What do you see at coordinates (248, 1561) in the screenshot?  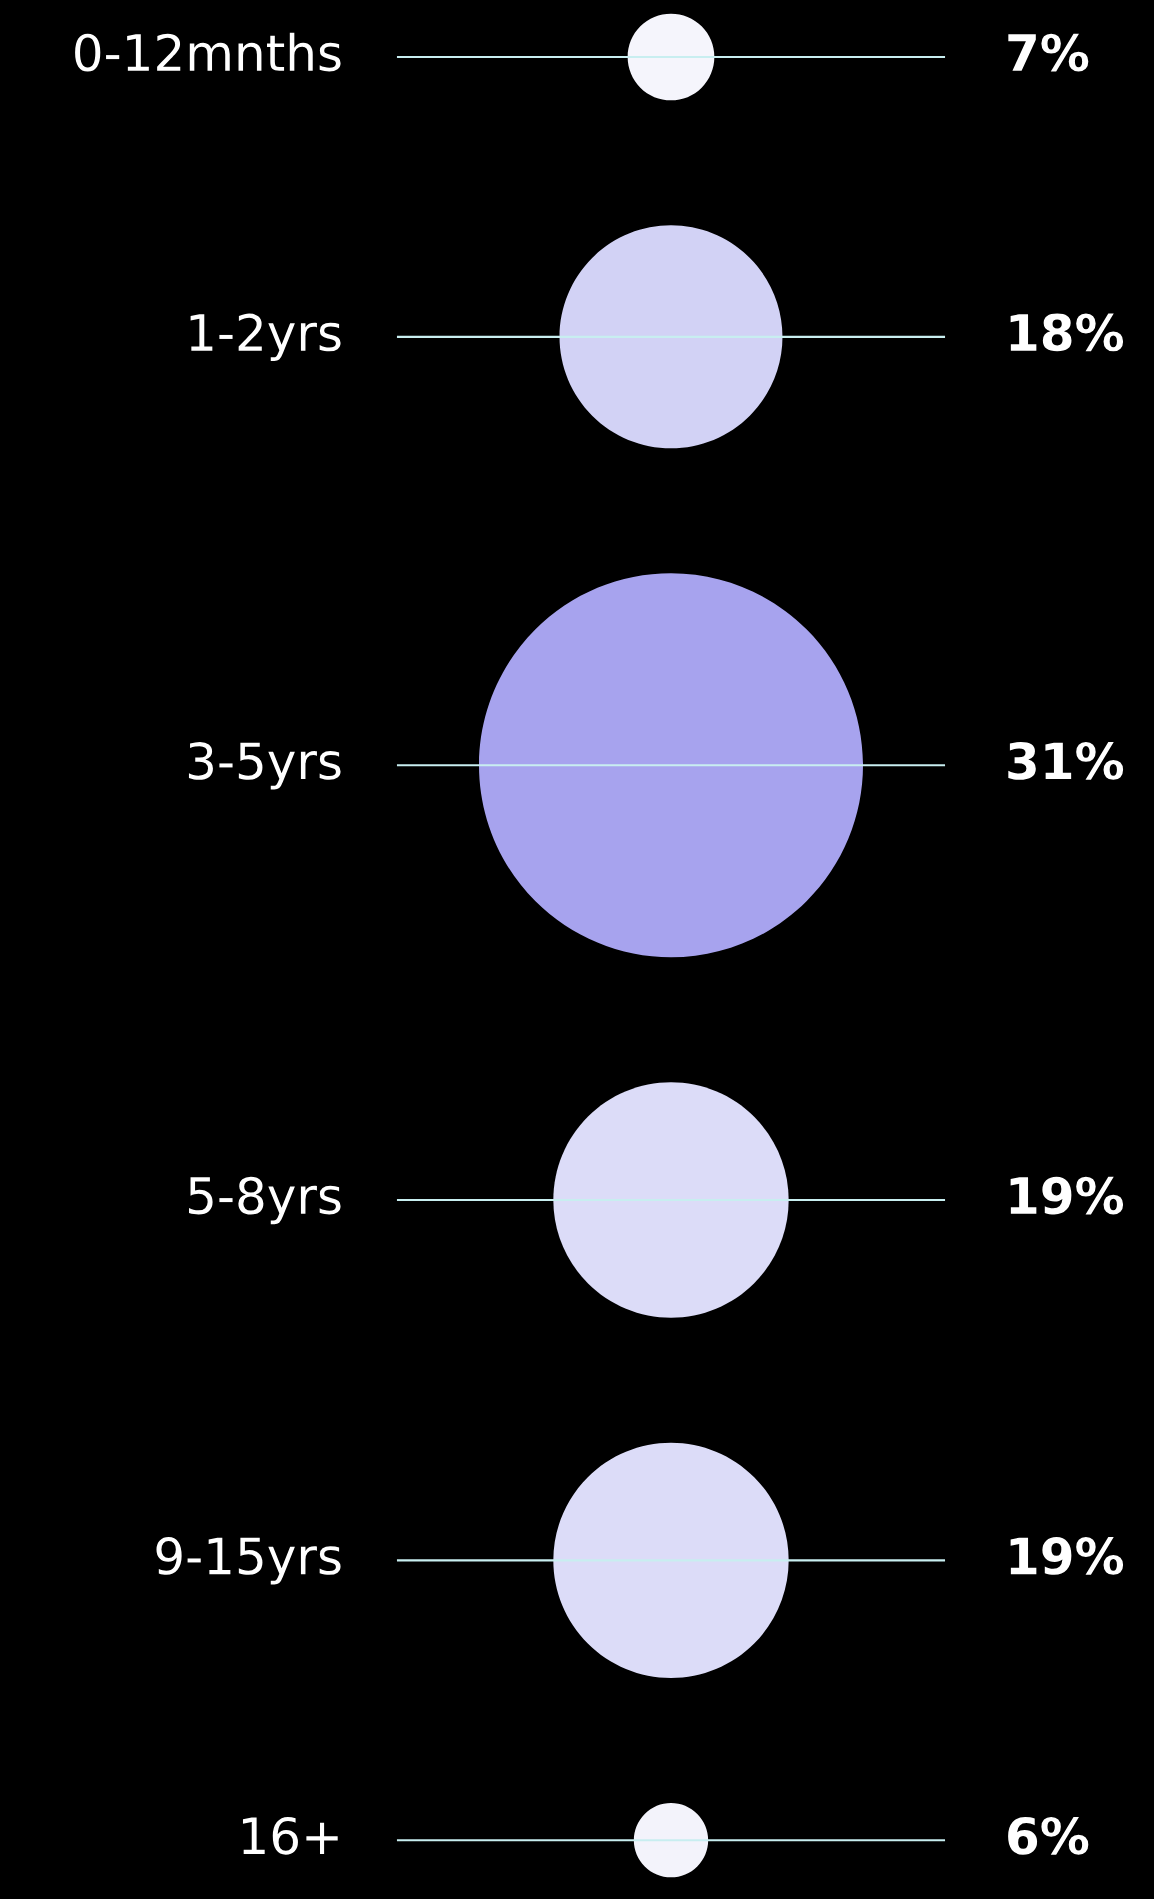 I see `category-label: 9-15yrs` at bounding box center [248, 1561].